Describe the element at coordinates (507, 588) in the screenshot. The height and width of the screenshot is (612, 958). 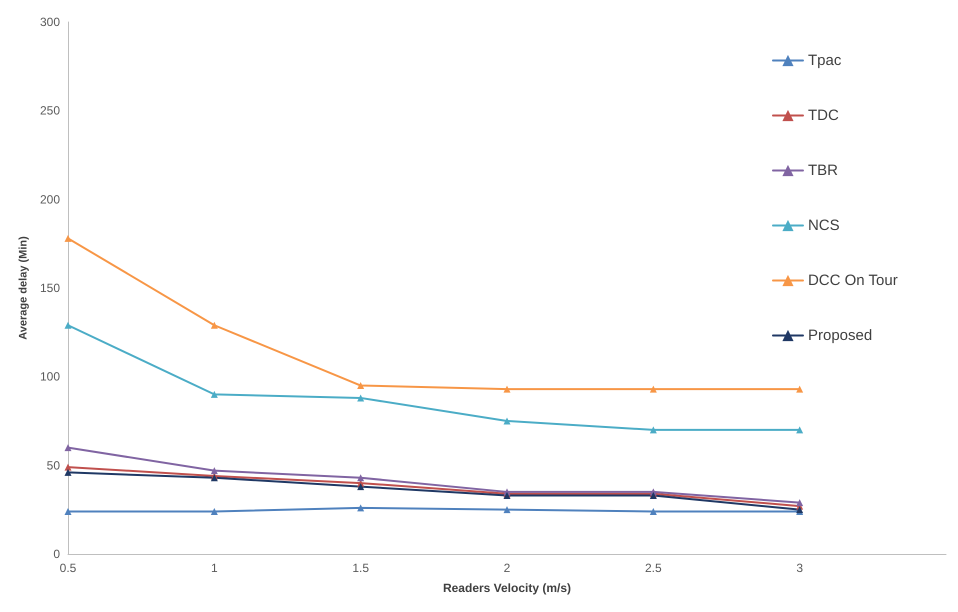
I see `x-axis-title: Readers Velocity (m/s)` at that location.